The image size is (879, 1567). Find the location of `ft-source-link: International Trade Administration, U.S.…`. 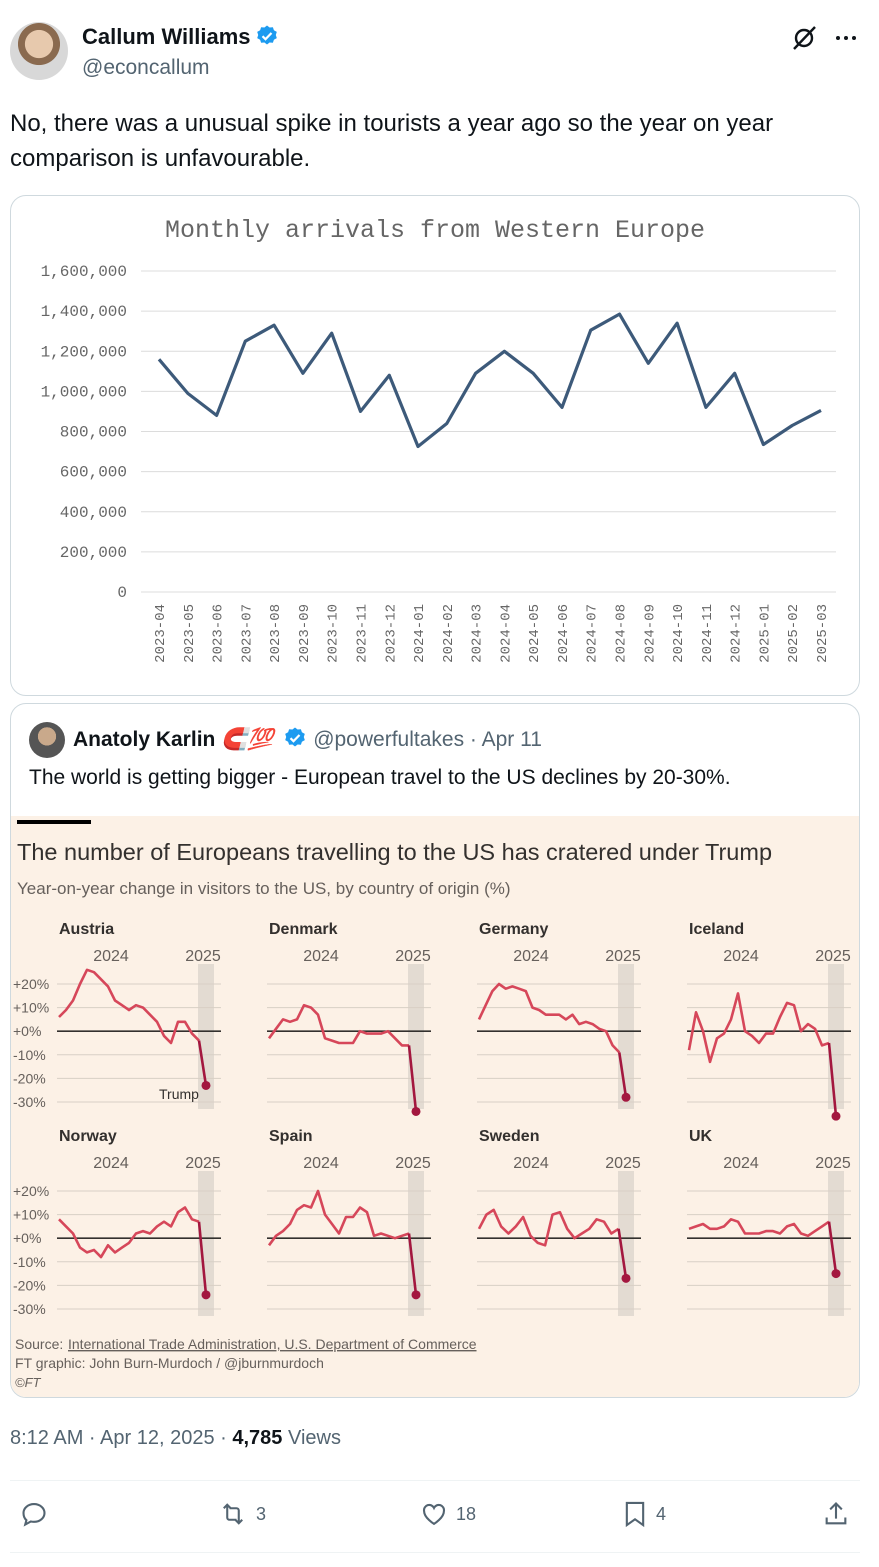

ft-source-link: International Trade Administration, U.S.… is located at coordinates (272, 1344).